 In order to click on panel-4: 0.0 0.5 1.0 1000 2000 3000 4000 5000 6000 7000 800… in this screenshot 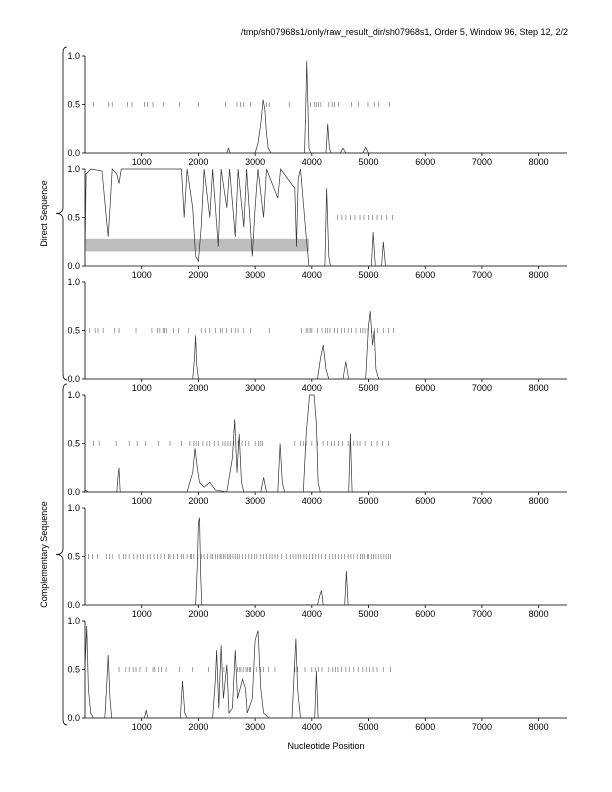, I will do `click(317, 448)`.